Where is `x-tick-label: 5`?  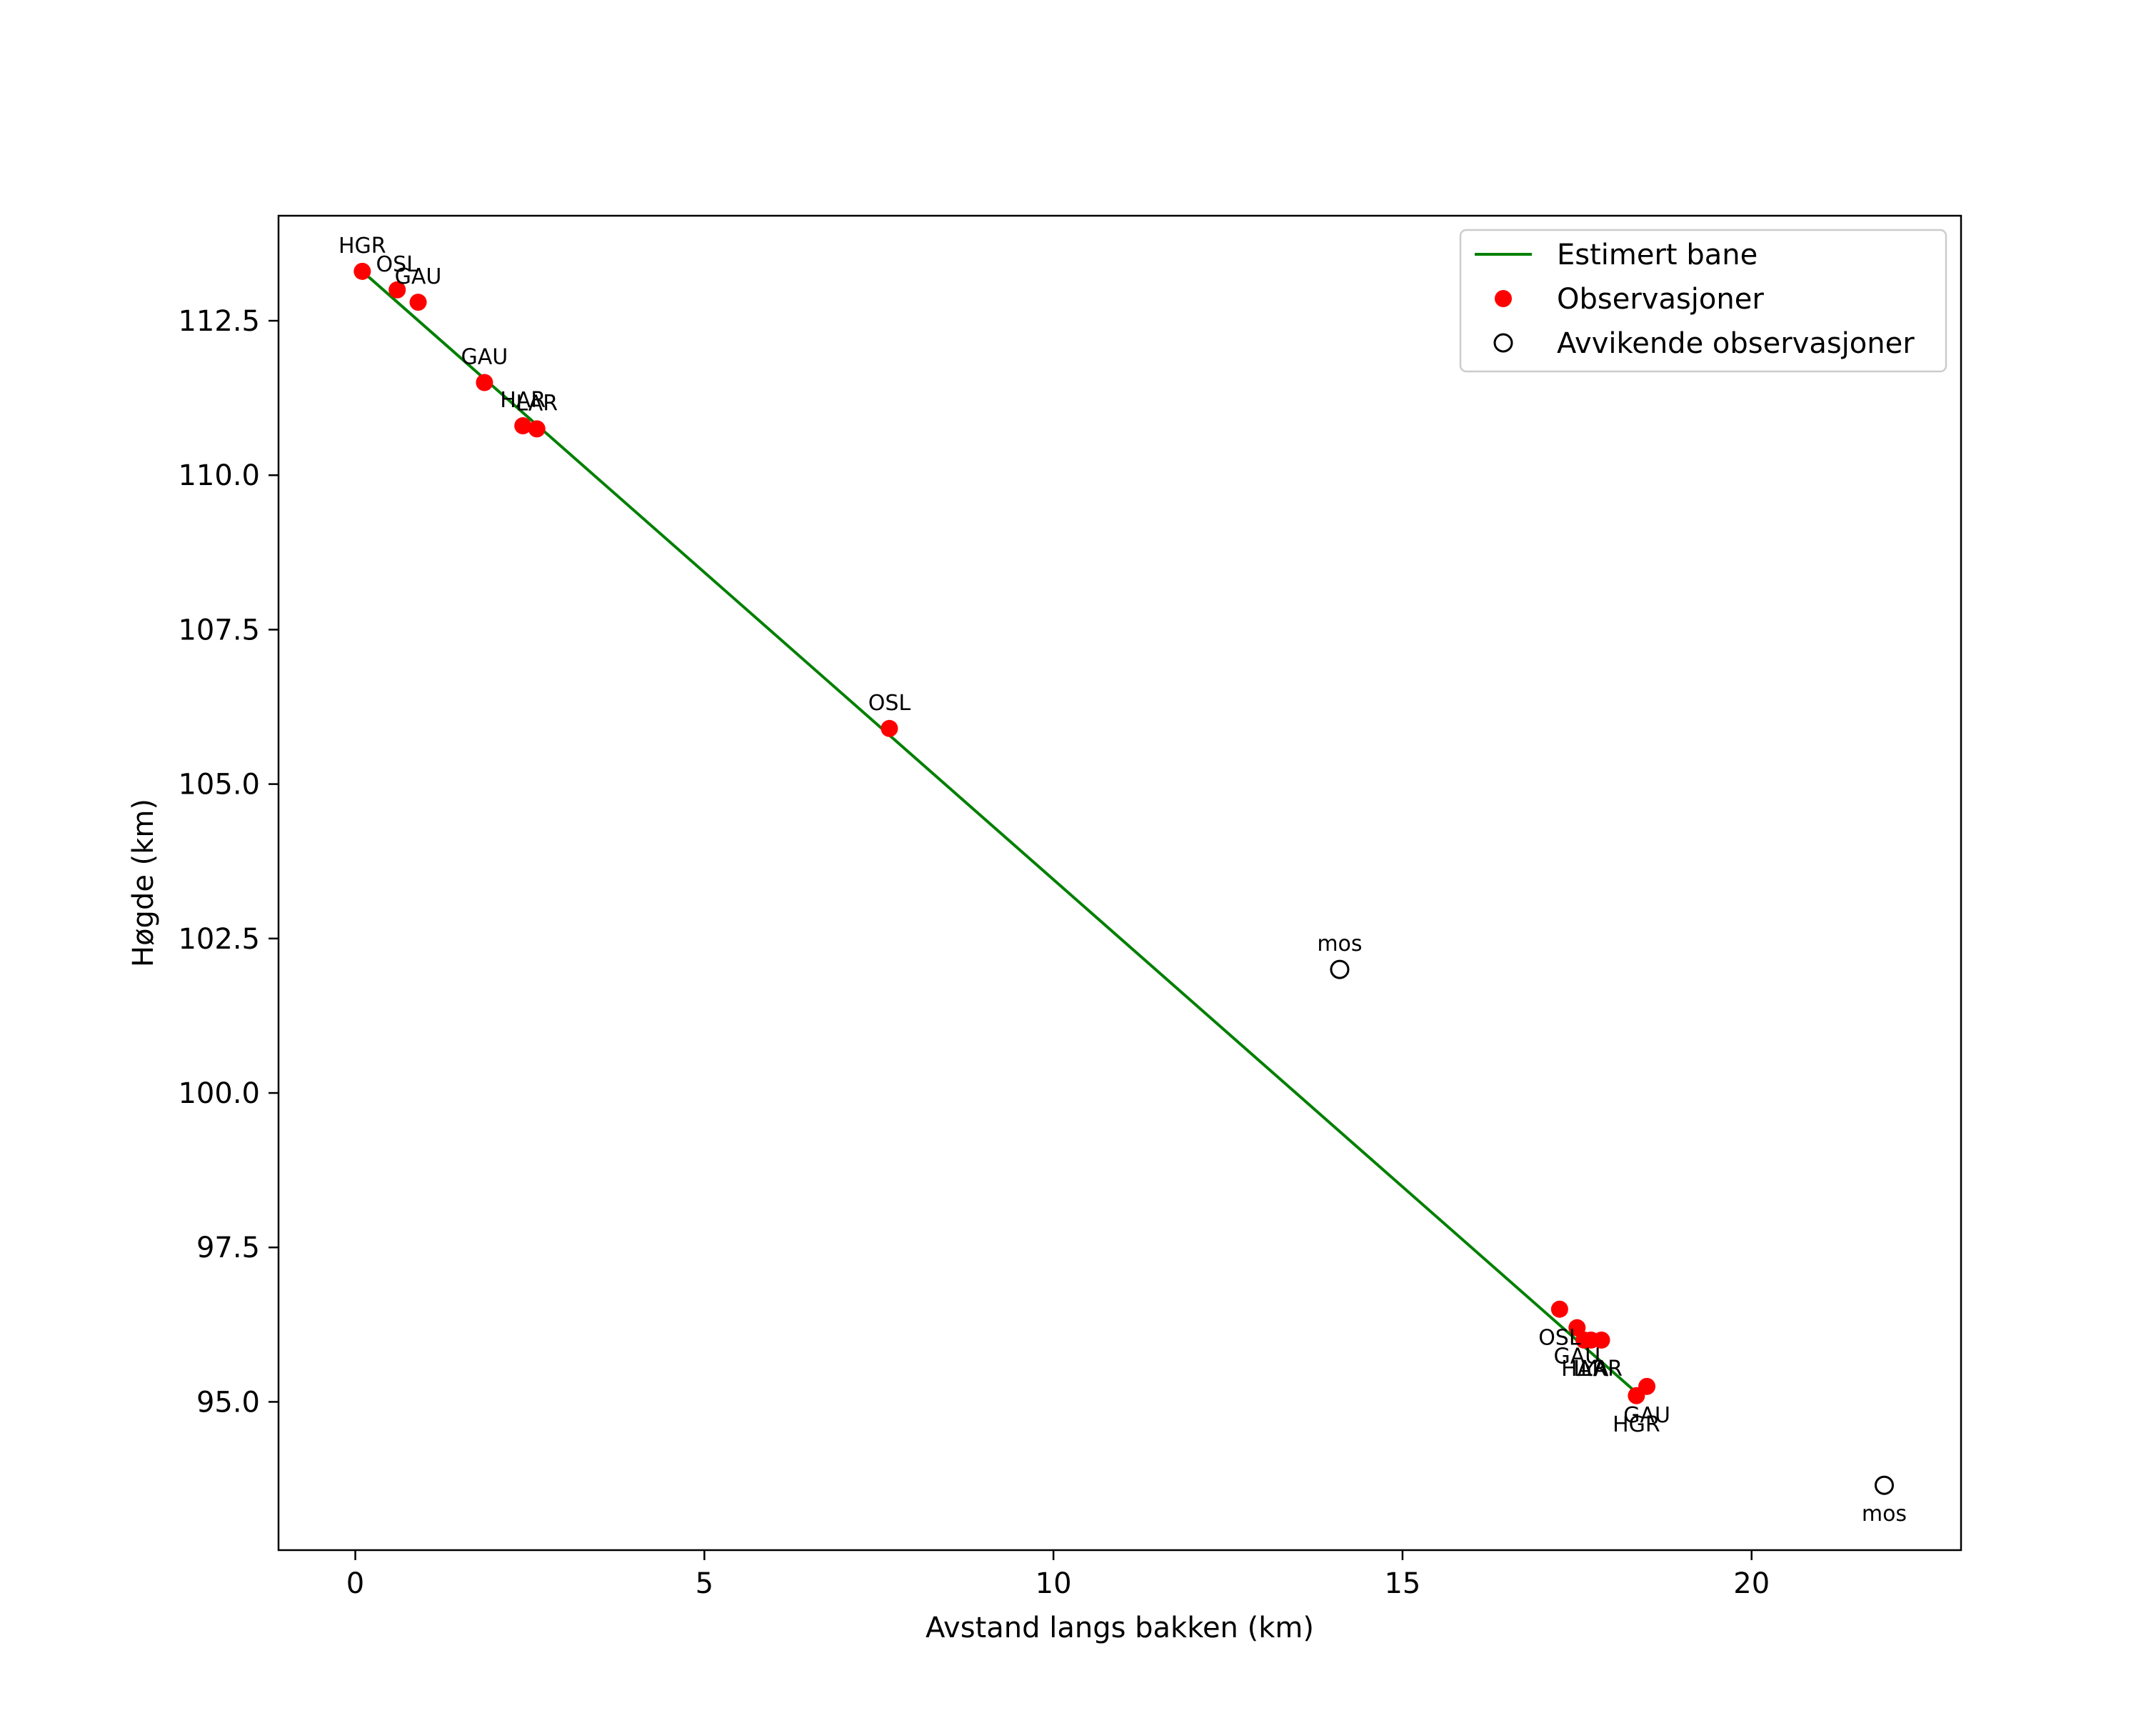
x-tick-label: 5 is located at coordinates (705, 1583).